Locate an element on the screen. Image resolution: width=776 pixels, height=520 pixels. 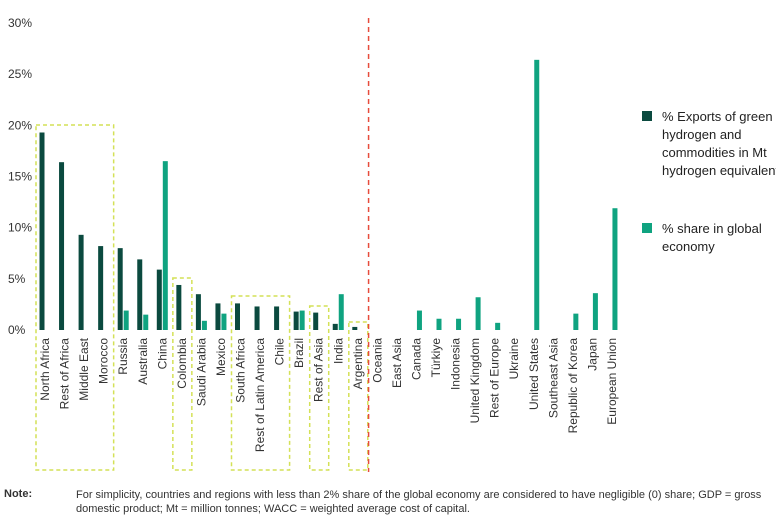
y-axis: 0% 5% 10% 15% 20% 25% 30% is located at coordinates (20, 176).